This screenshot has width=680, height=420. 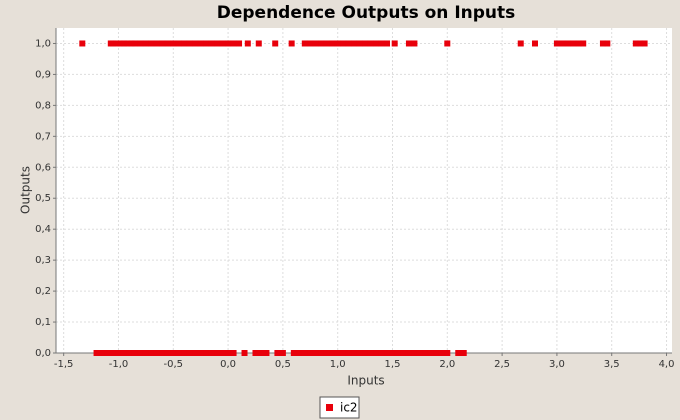 I want to click on x-tick-label: -1,5, so click(x=64, y=364).